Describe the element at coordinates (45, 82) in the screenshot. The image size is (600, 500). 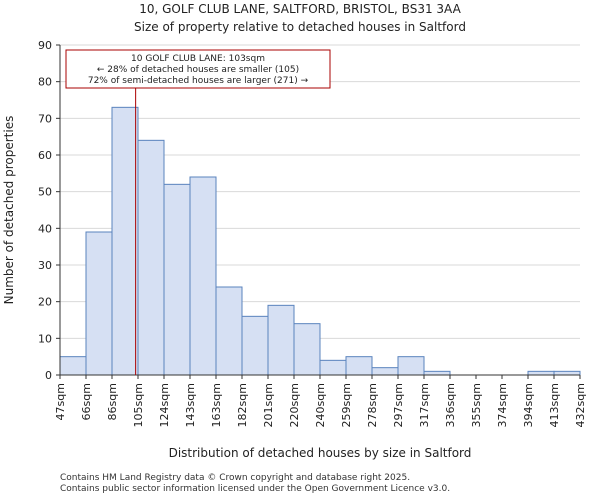
I see `y-tick-label: 80` at that location.